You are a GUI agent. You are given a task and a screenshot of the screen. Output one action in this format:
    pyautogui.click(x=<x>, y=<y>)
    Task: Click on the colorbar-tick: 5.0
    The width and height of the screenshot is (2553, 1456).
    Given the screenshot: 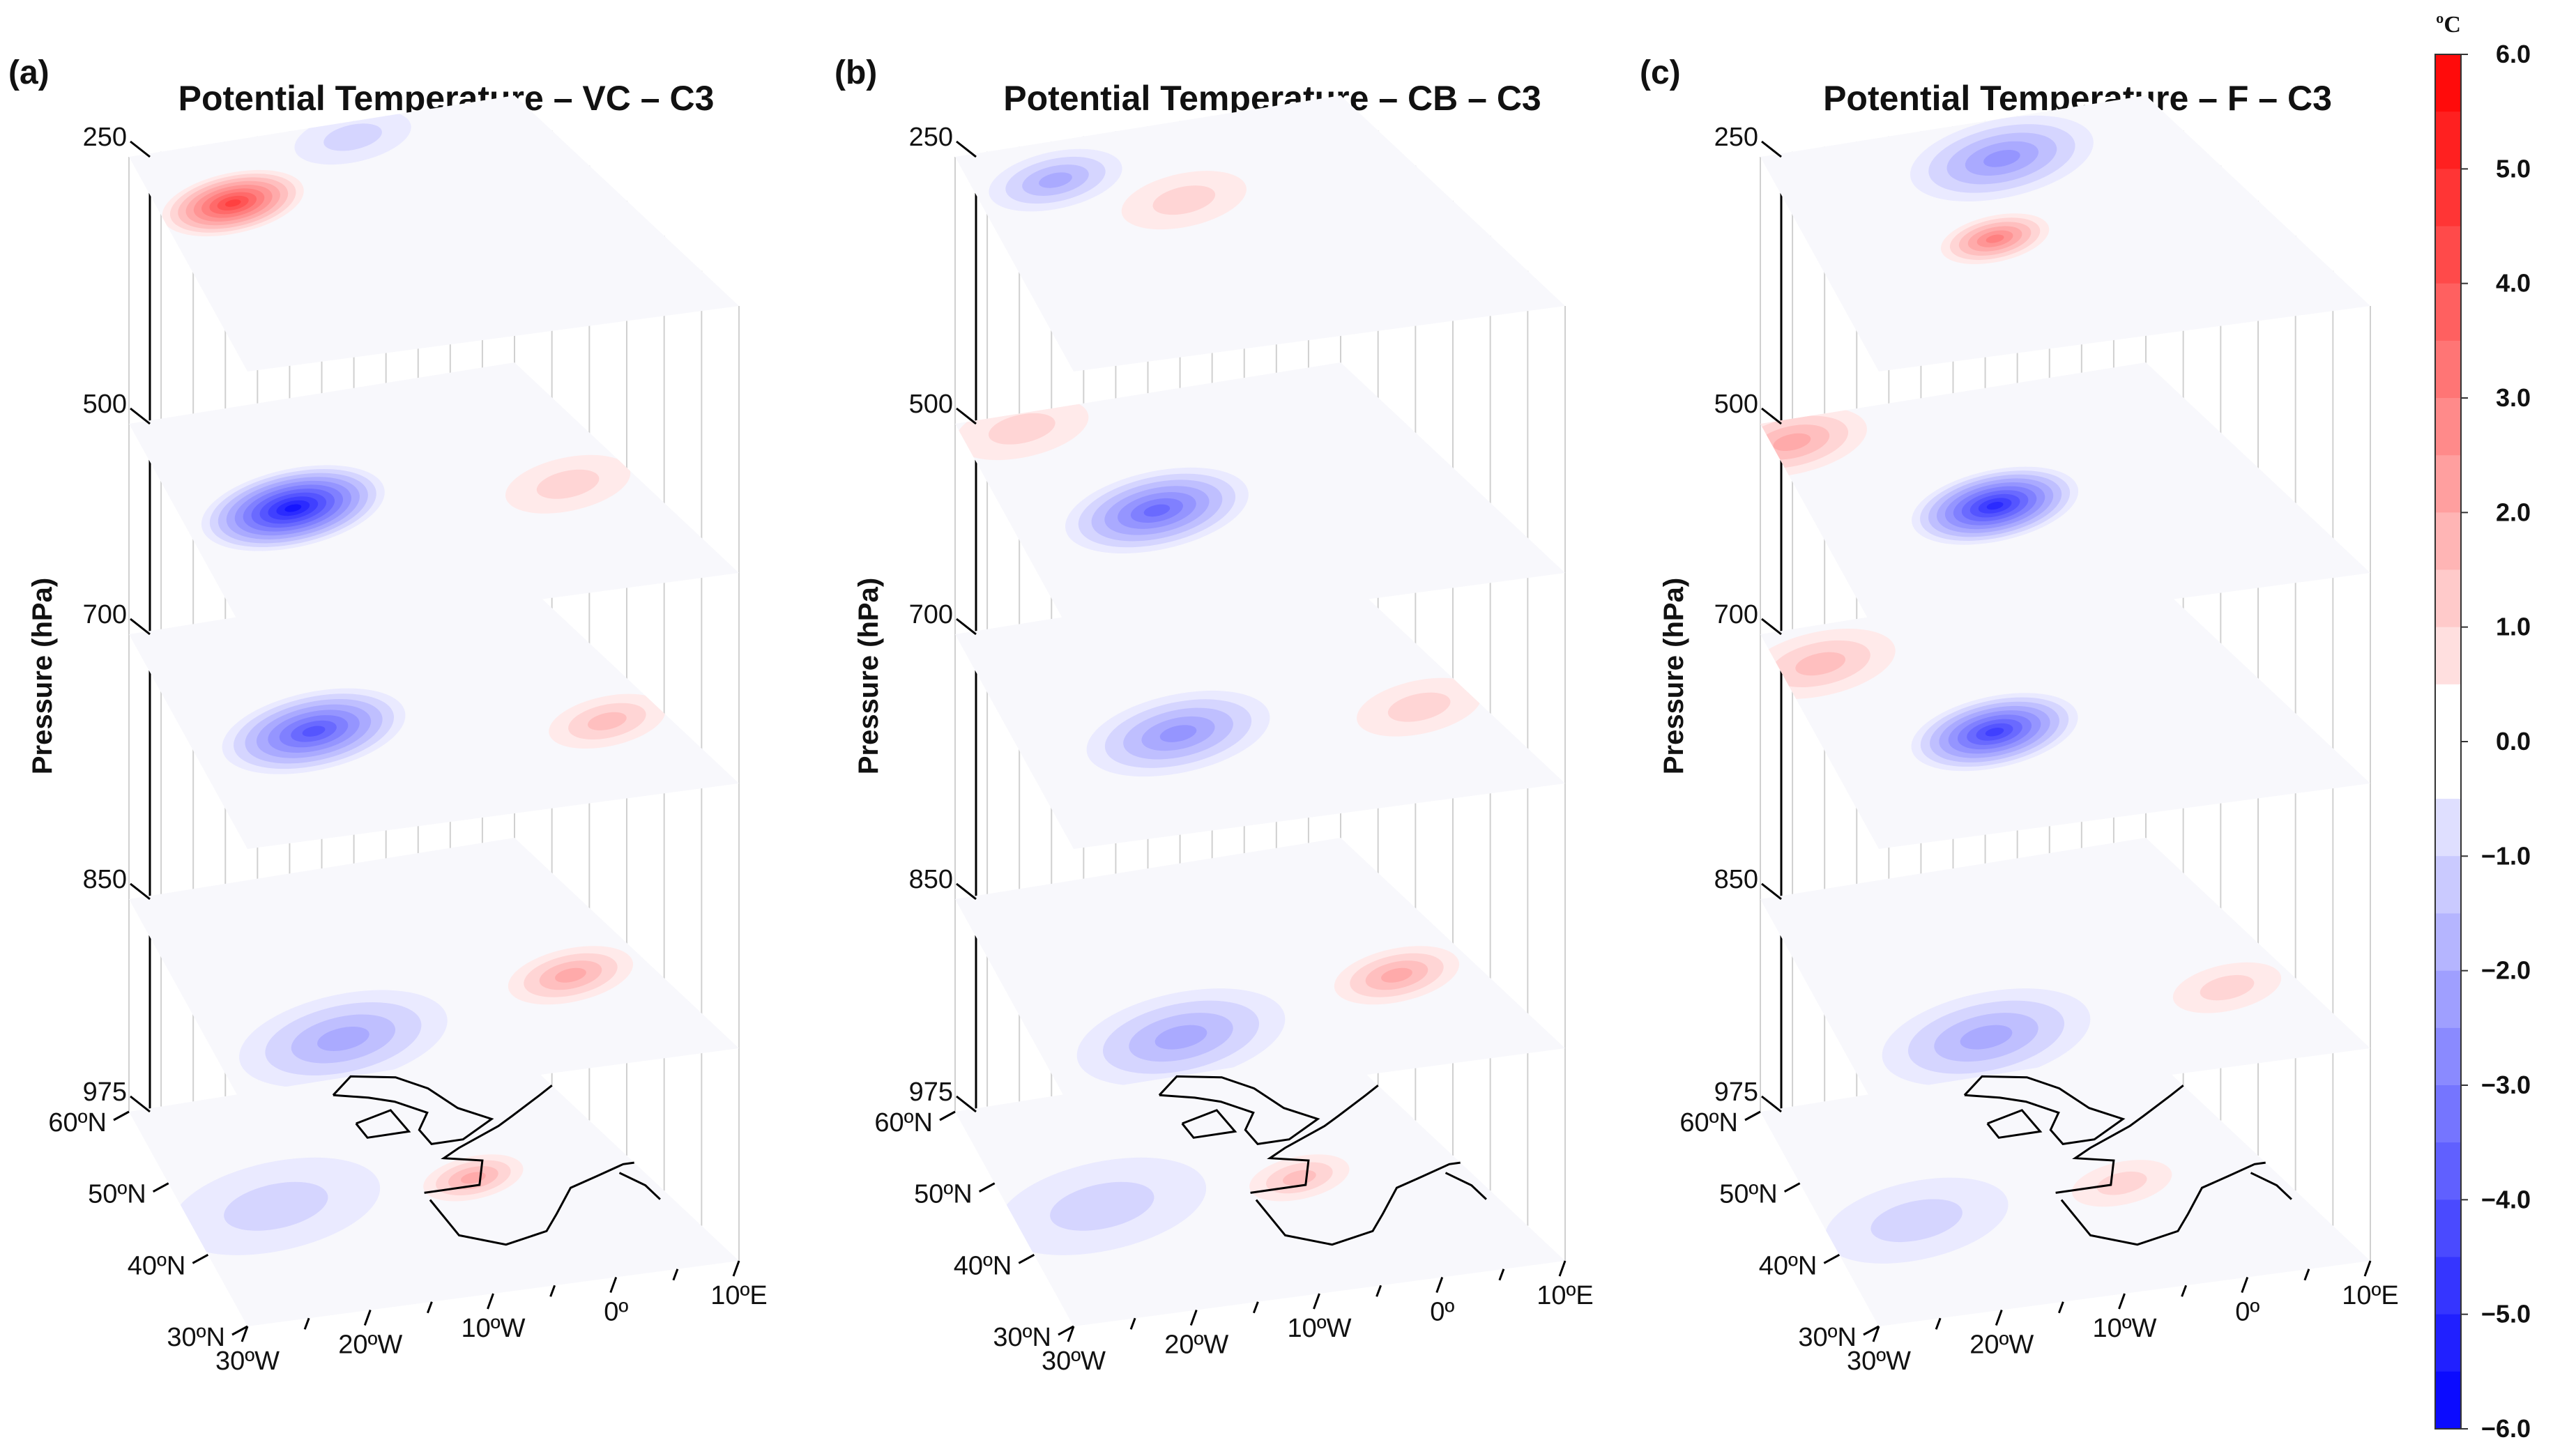 What is the action you would take?
    pyautogui.click(x=2513, y=168)
    